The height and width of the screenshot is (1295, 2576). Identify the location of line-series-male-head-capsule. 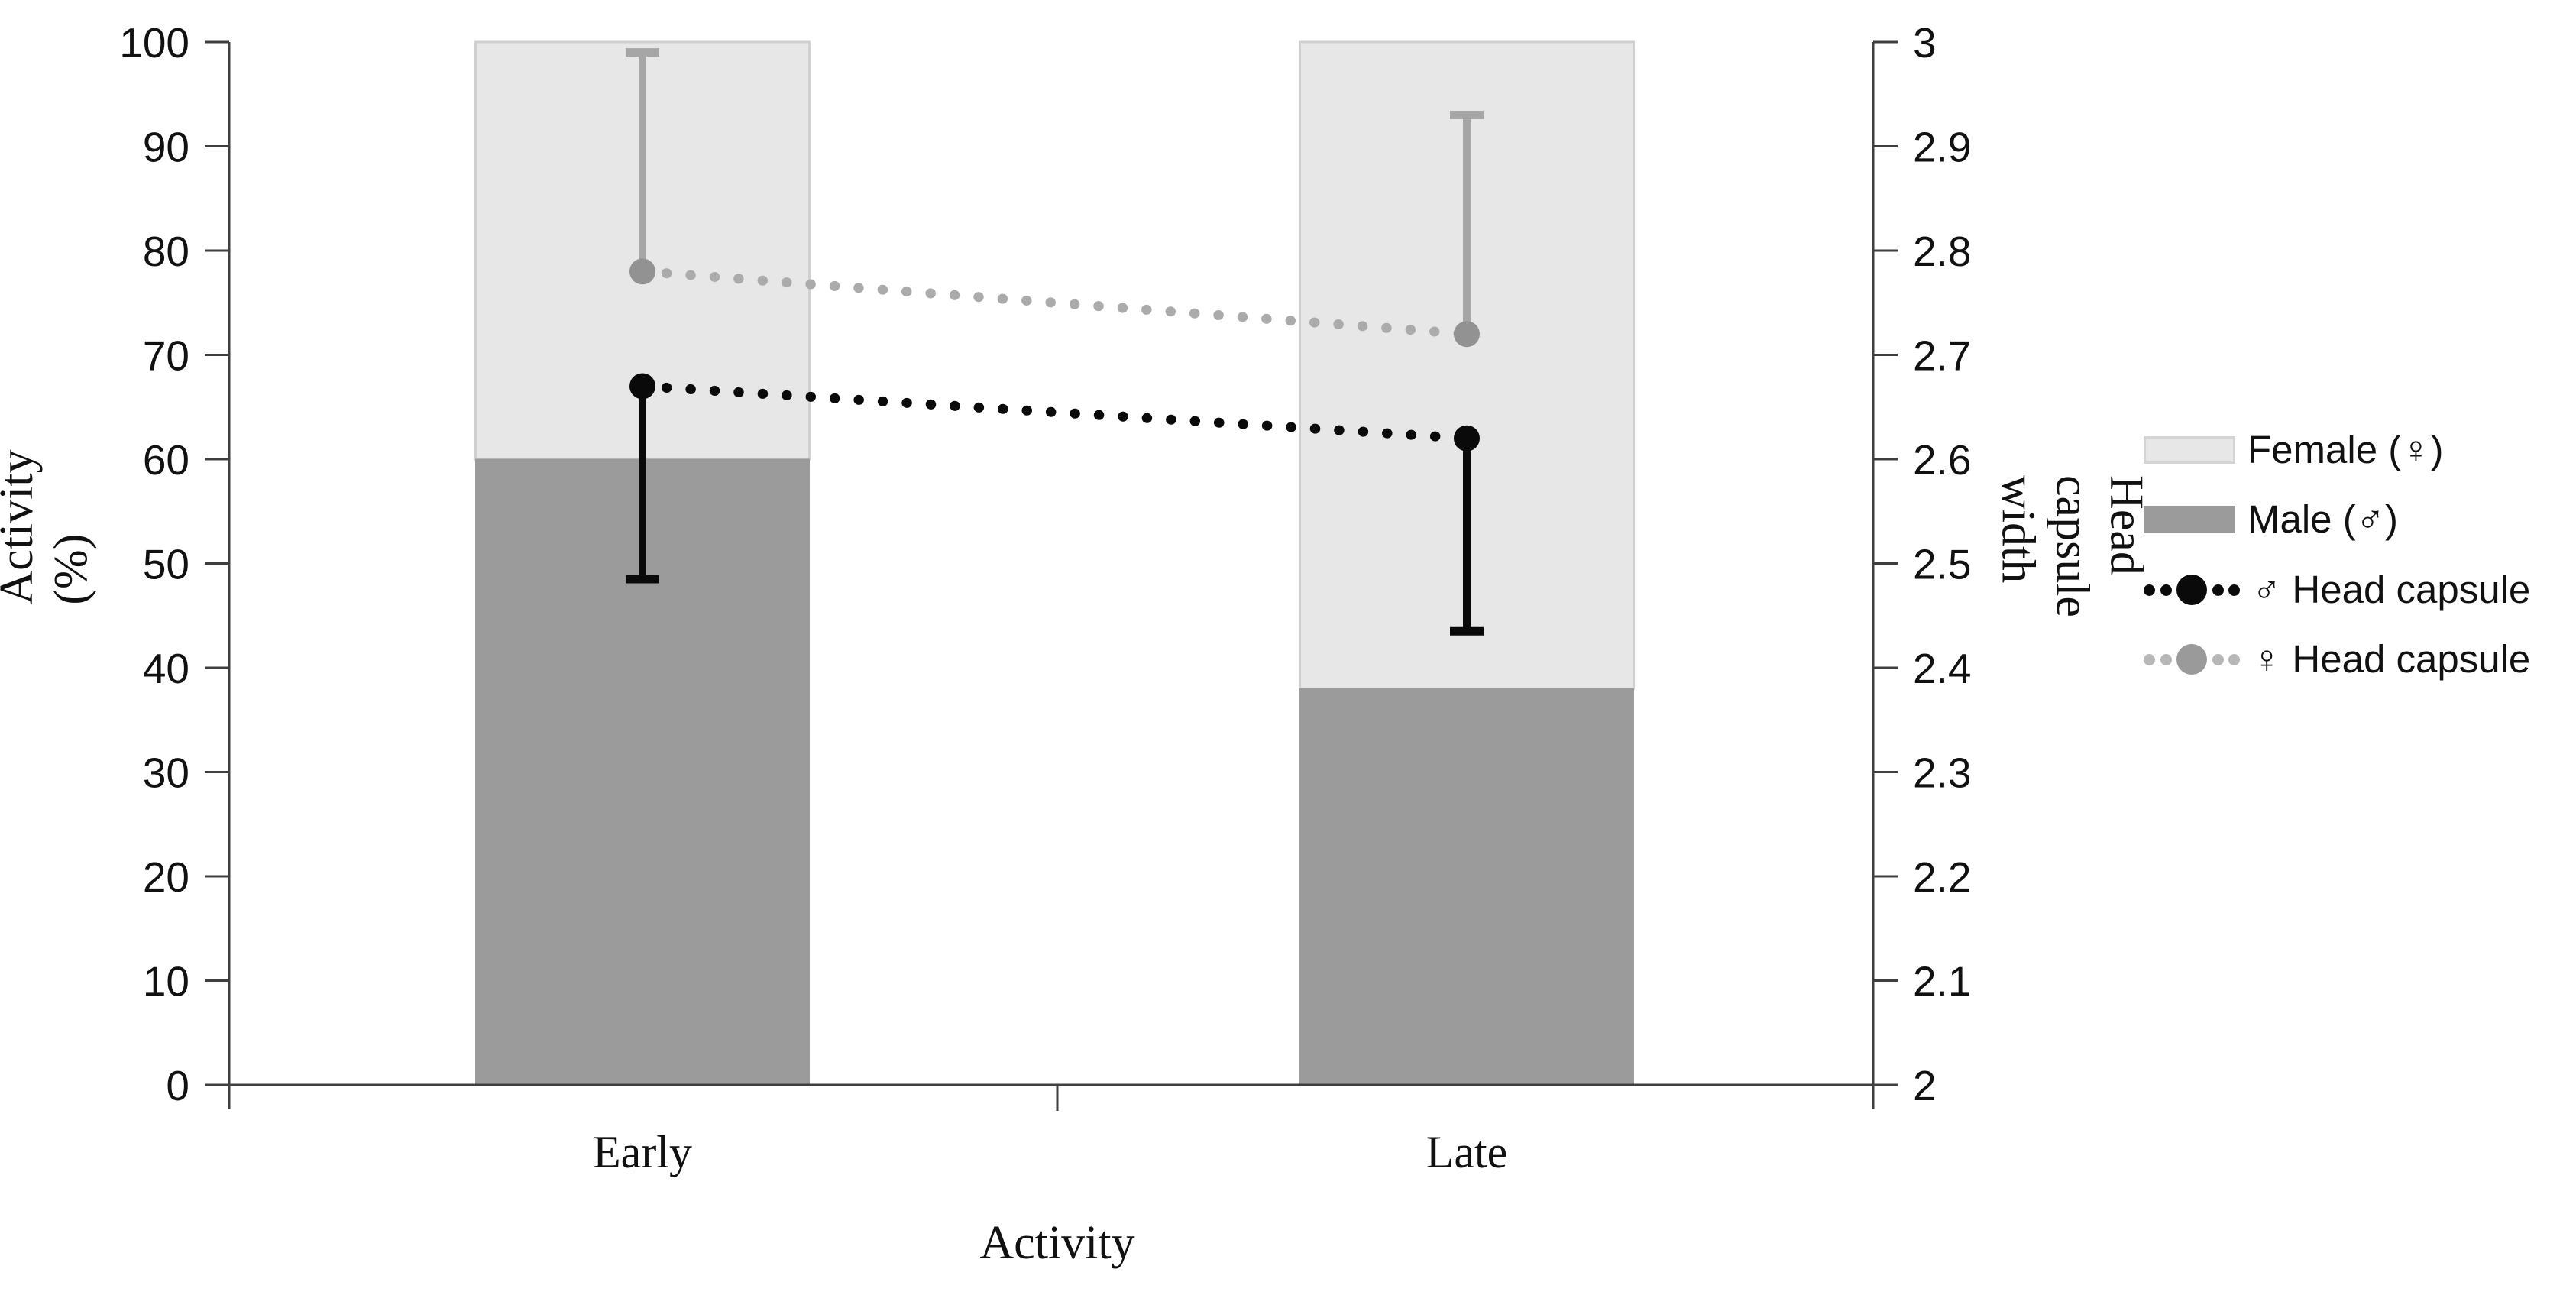
(1055, 504).